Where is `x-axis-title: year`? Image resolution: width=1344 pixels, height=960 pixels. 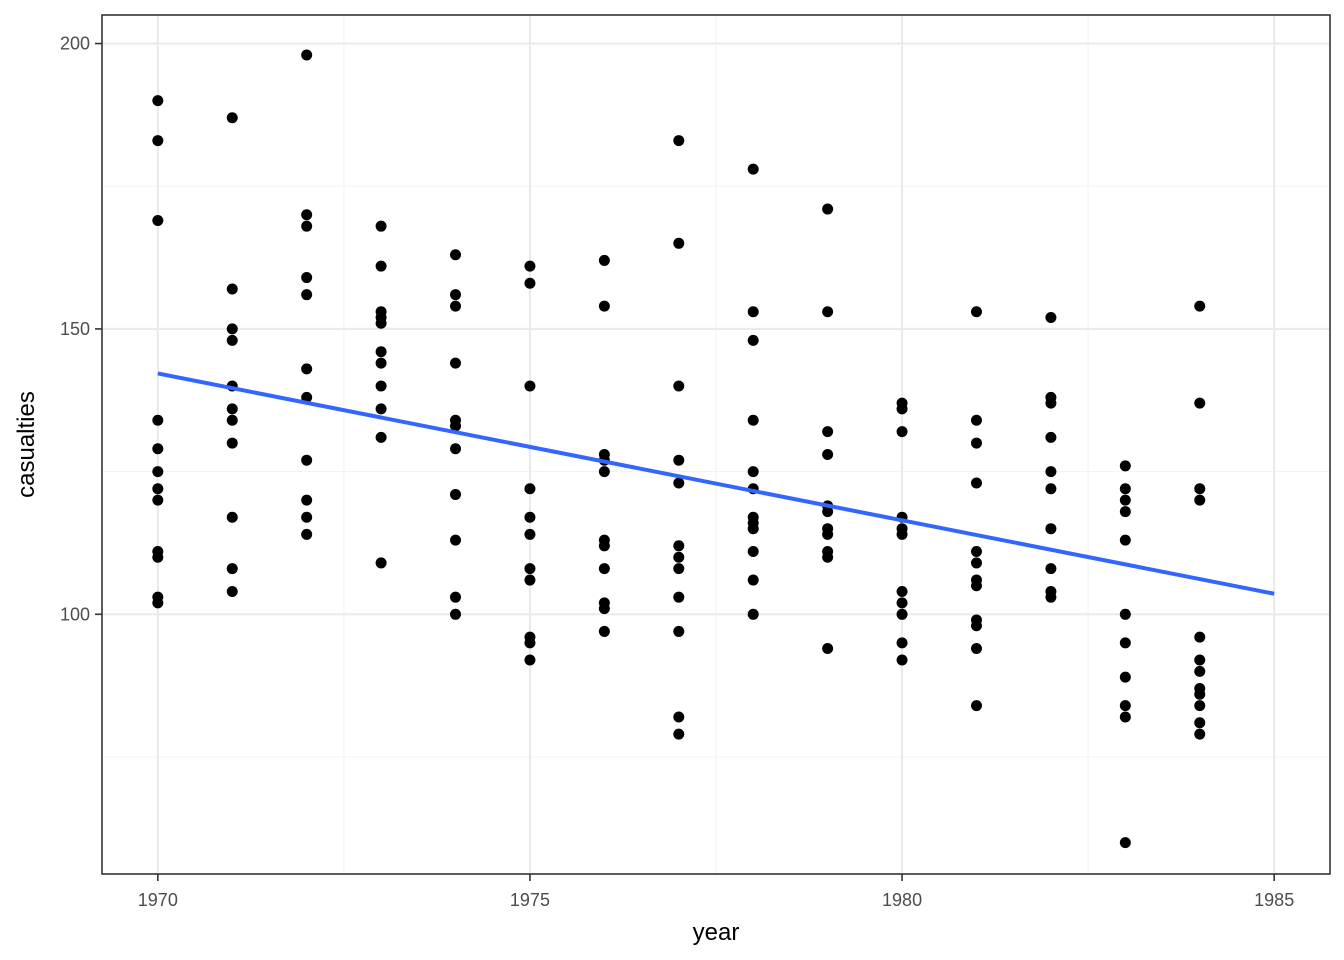 x-axis-title: year is located at coordinates (716, 932).